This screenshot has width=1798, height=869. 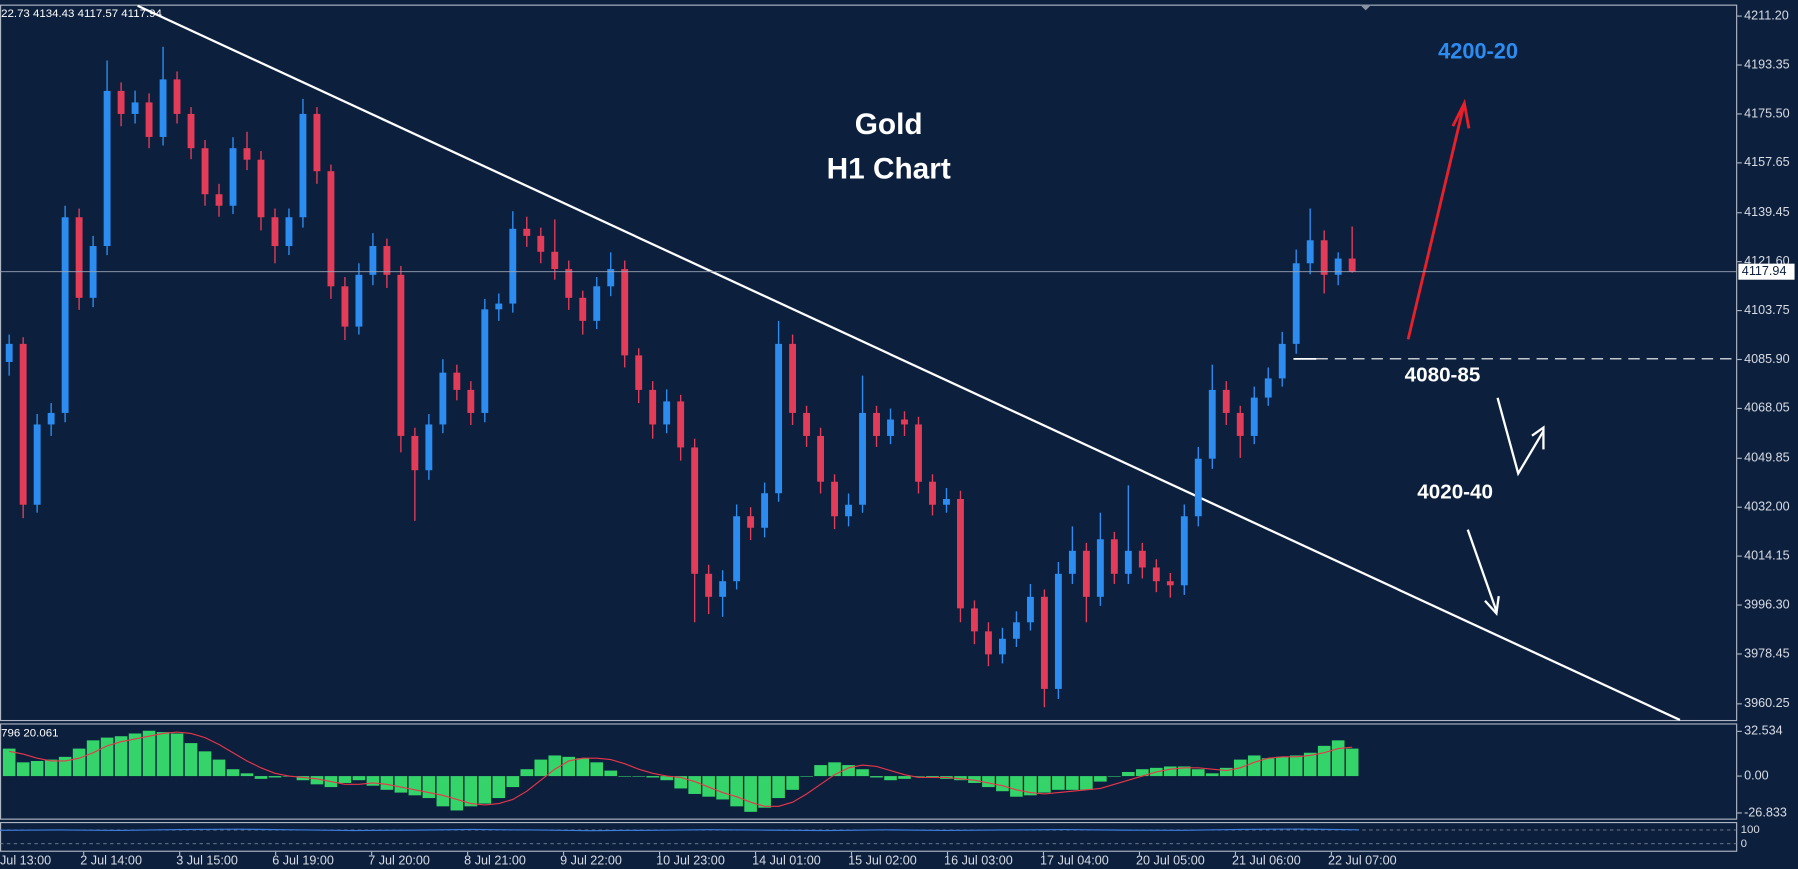 I want to click on x-tick-label: 16 Jul 03:00, so click(x=978, y=860).